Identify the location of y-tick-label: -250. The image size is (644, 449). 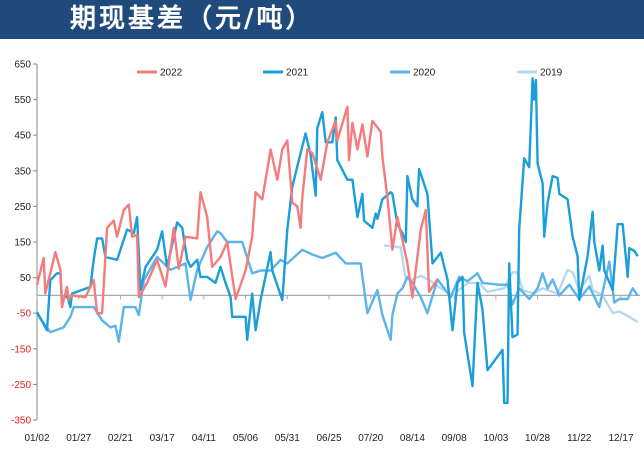
(21, 385).